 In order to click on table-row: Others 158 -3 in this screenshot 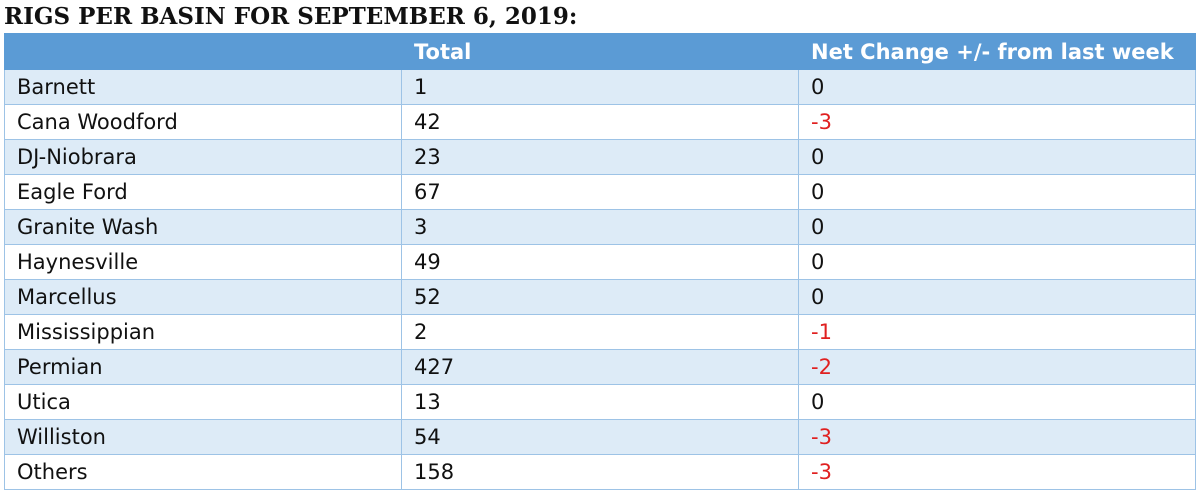, I will do `click(600, 472)`.